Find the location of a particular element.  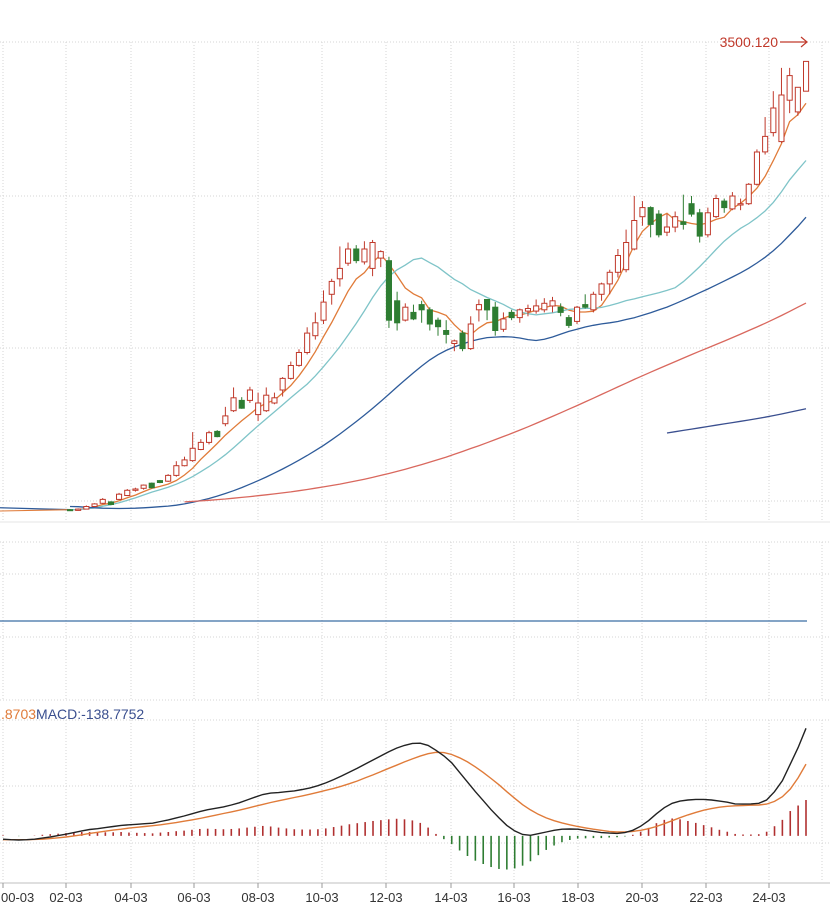

x-tick-label: 02-03 is located at coordinates (65, 897).